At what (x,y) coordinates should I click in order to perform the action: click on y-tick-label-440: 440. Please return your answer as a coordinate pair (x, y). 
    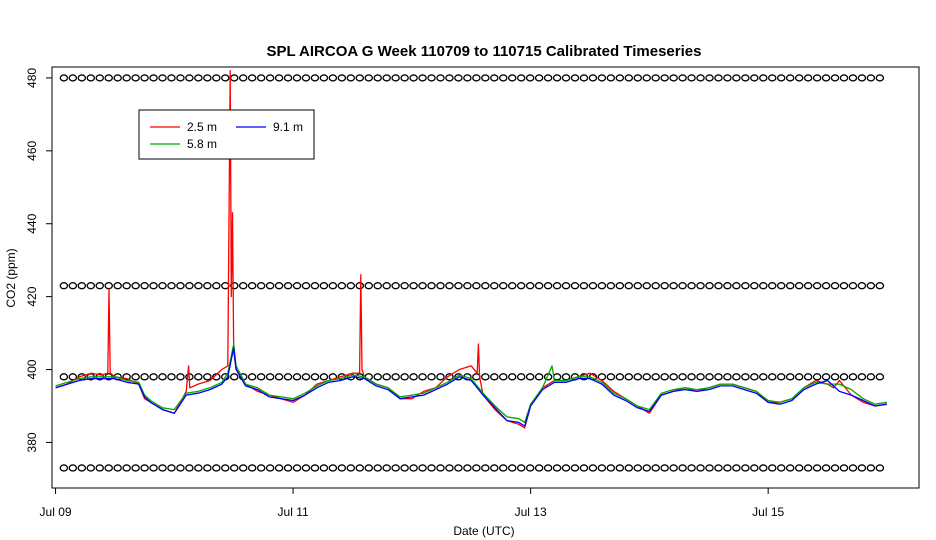
    Looking at the image, I should click on (32, 223).